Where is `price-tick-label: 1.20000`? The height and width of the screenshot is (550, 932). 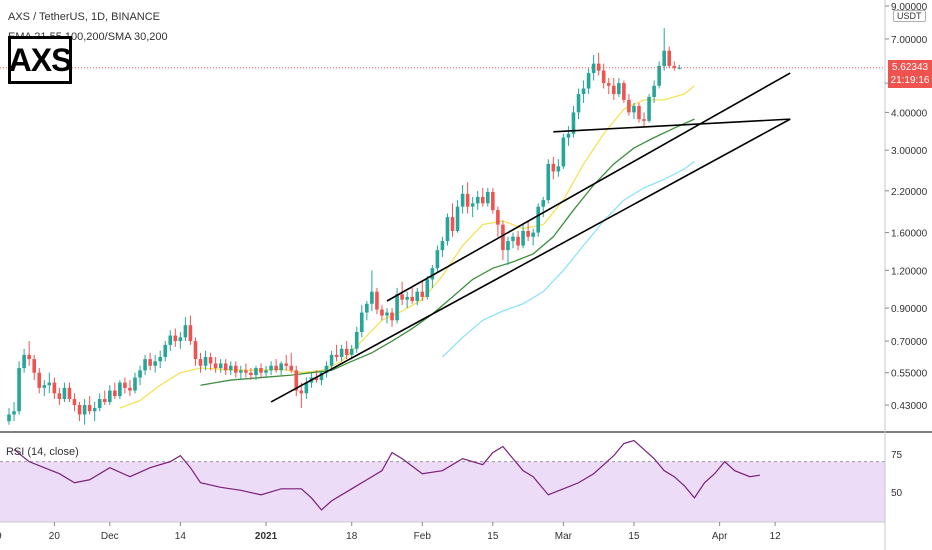
price-tick-label: 1.20000 is located at coordinates (909, 271).